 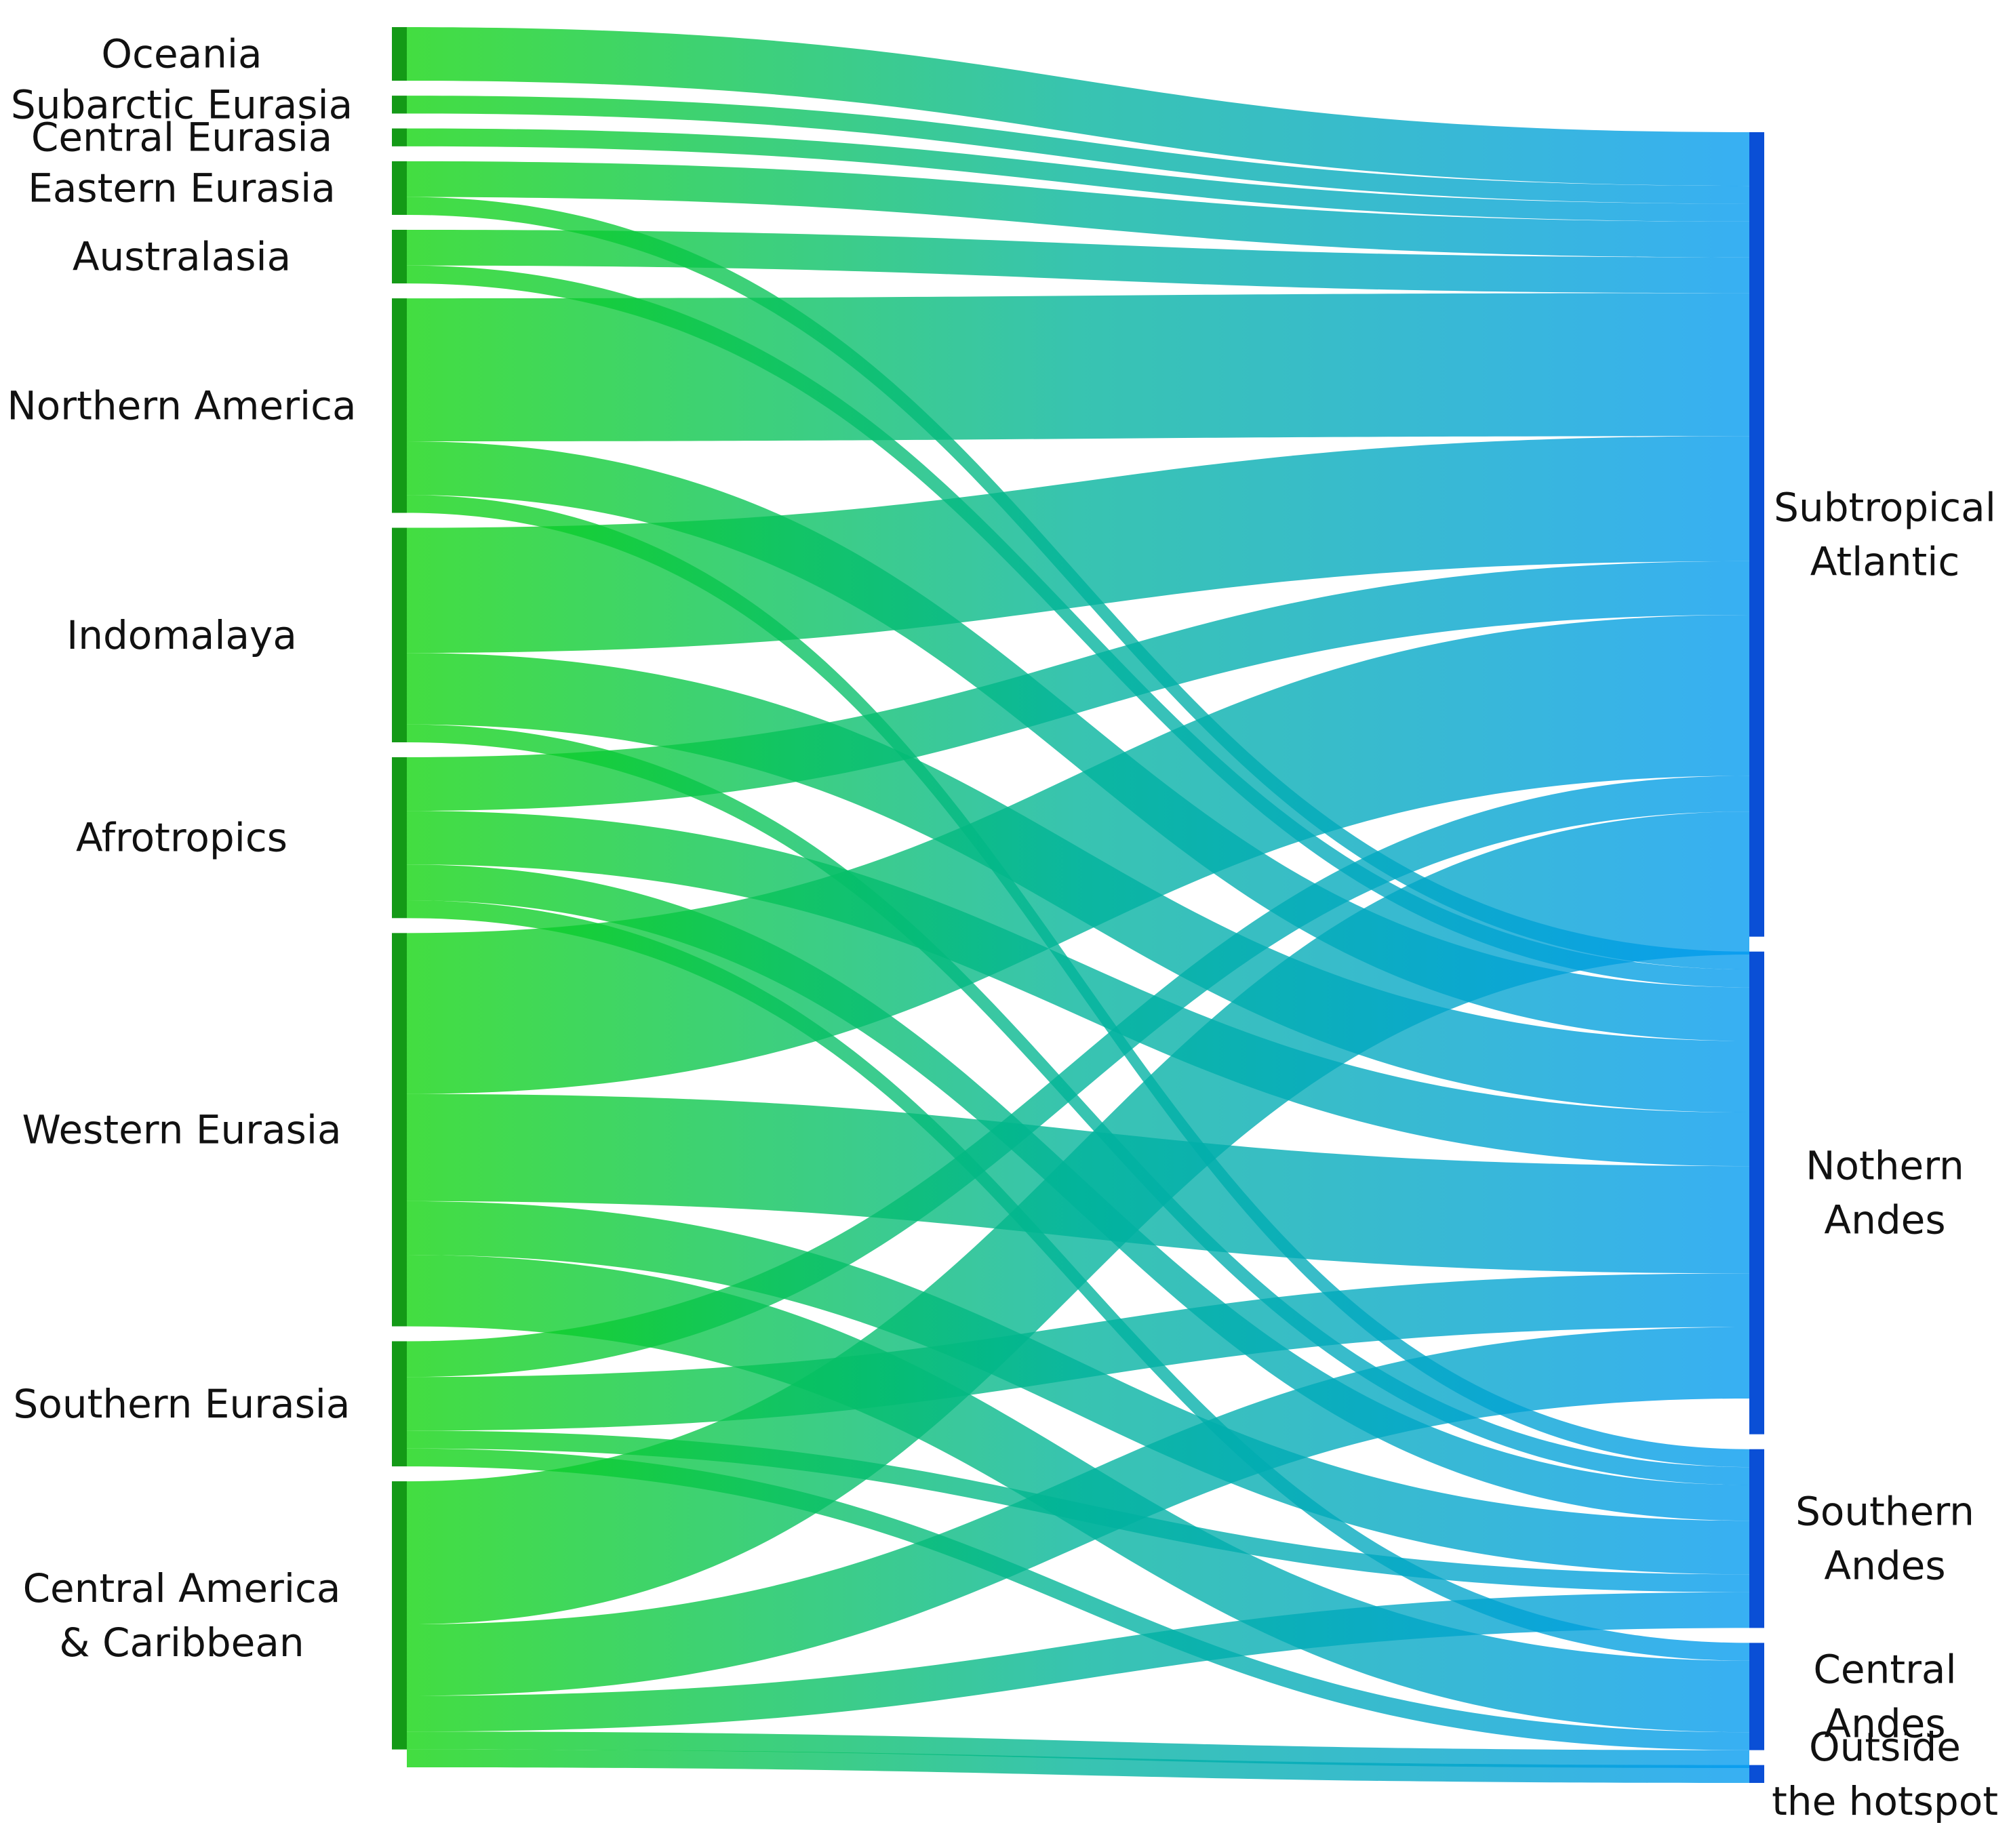 I want to click on target-label-central_andes-line-2: Andes, so click(x=1884, y=1724).